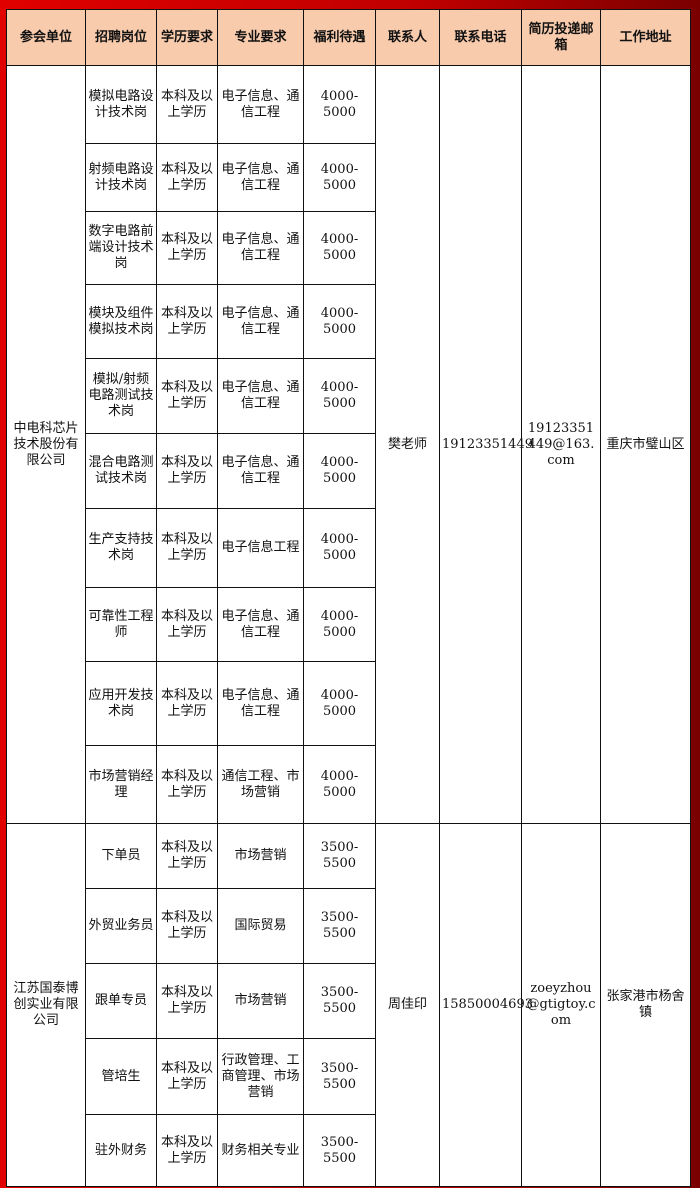 The width and height of the screenshot is (700, 1188). I want to click on contact-phone: 19123351449, so click(486, 444).